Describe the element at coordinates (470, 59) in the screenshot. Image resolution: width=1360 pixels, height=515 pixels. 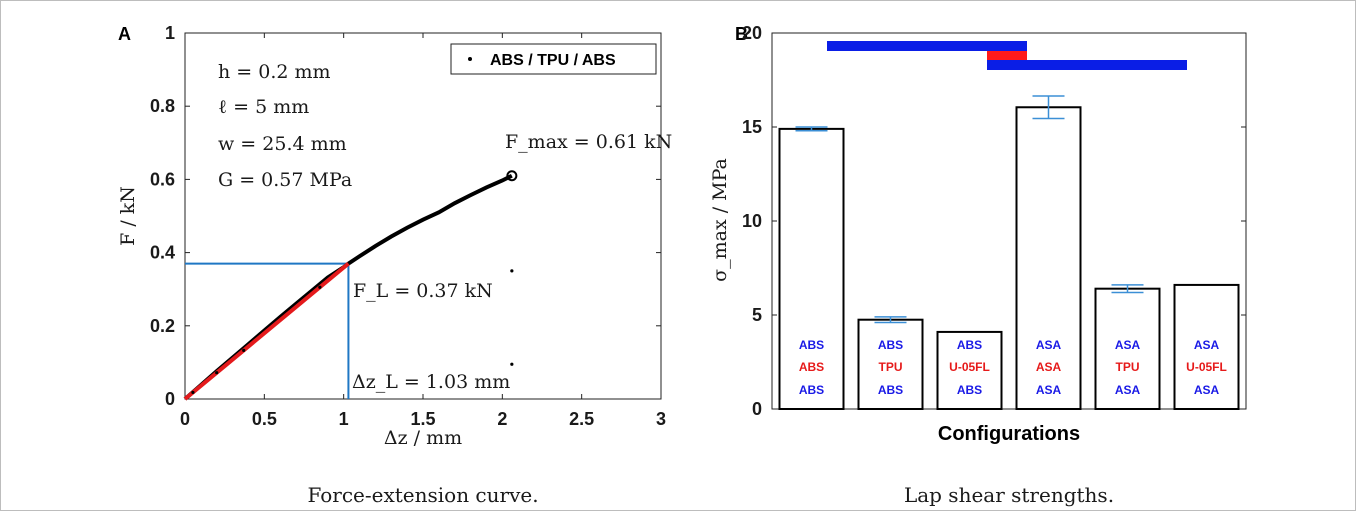
I see `legend-marker` at that location.